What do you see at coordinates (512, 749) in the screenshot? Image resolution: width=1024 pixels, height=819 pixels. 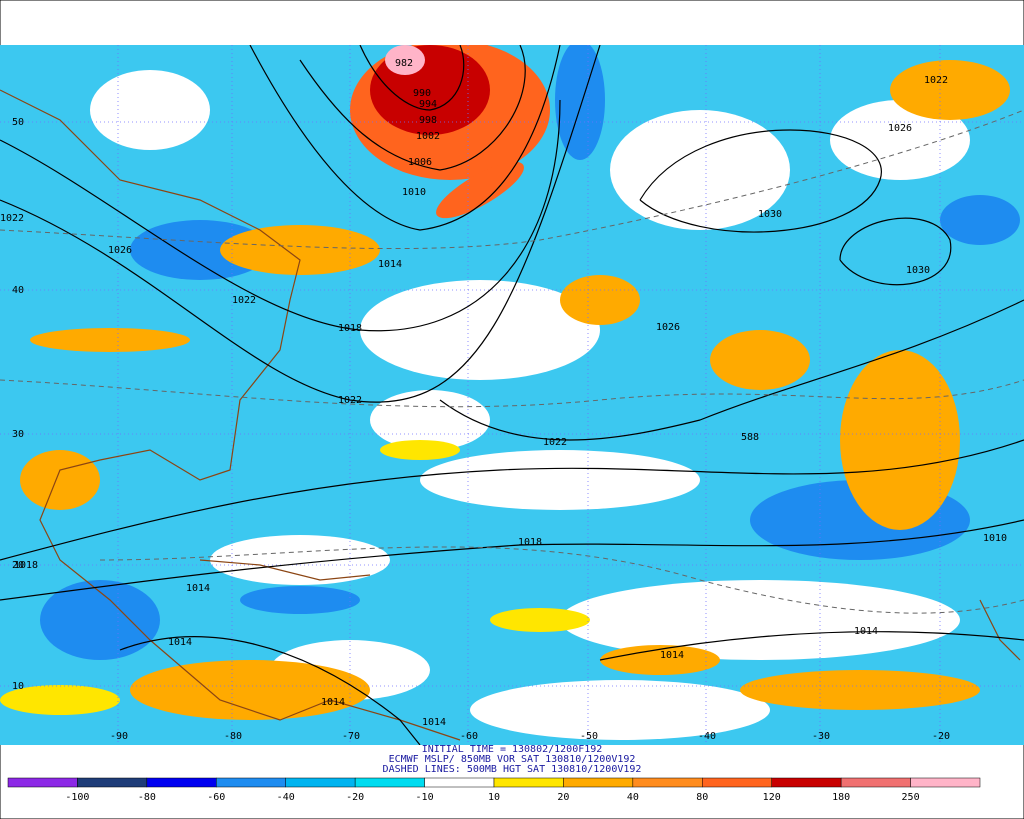 I see `header-line: INITIAL TIME = 130802/1200F192` at bounding box center [512, 749].